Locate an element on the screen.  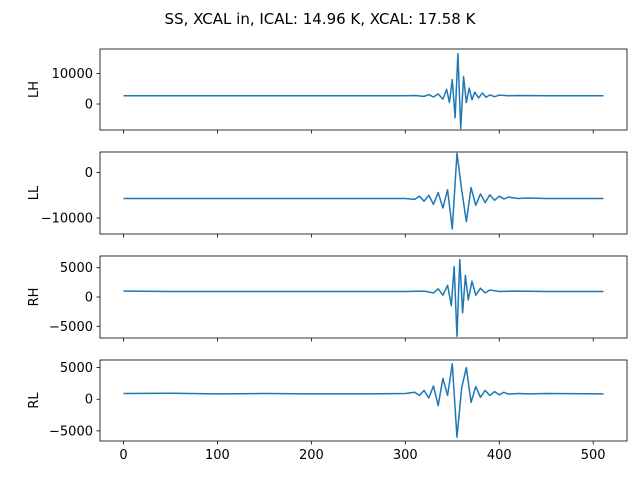
series-line-lh is located at coordinates (363, 91).